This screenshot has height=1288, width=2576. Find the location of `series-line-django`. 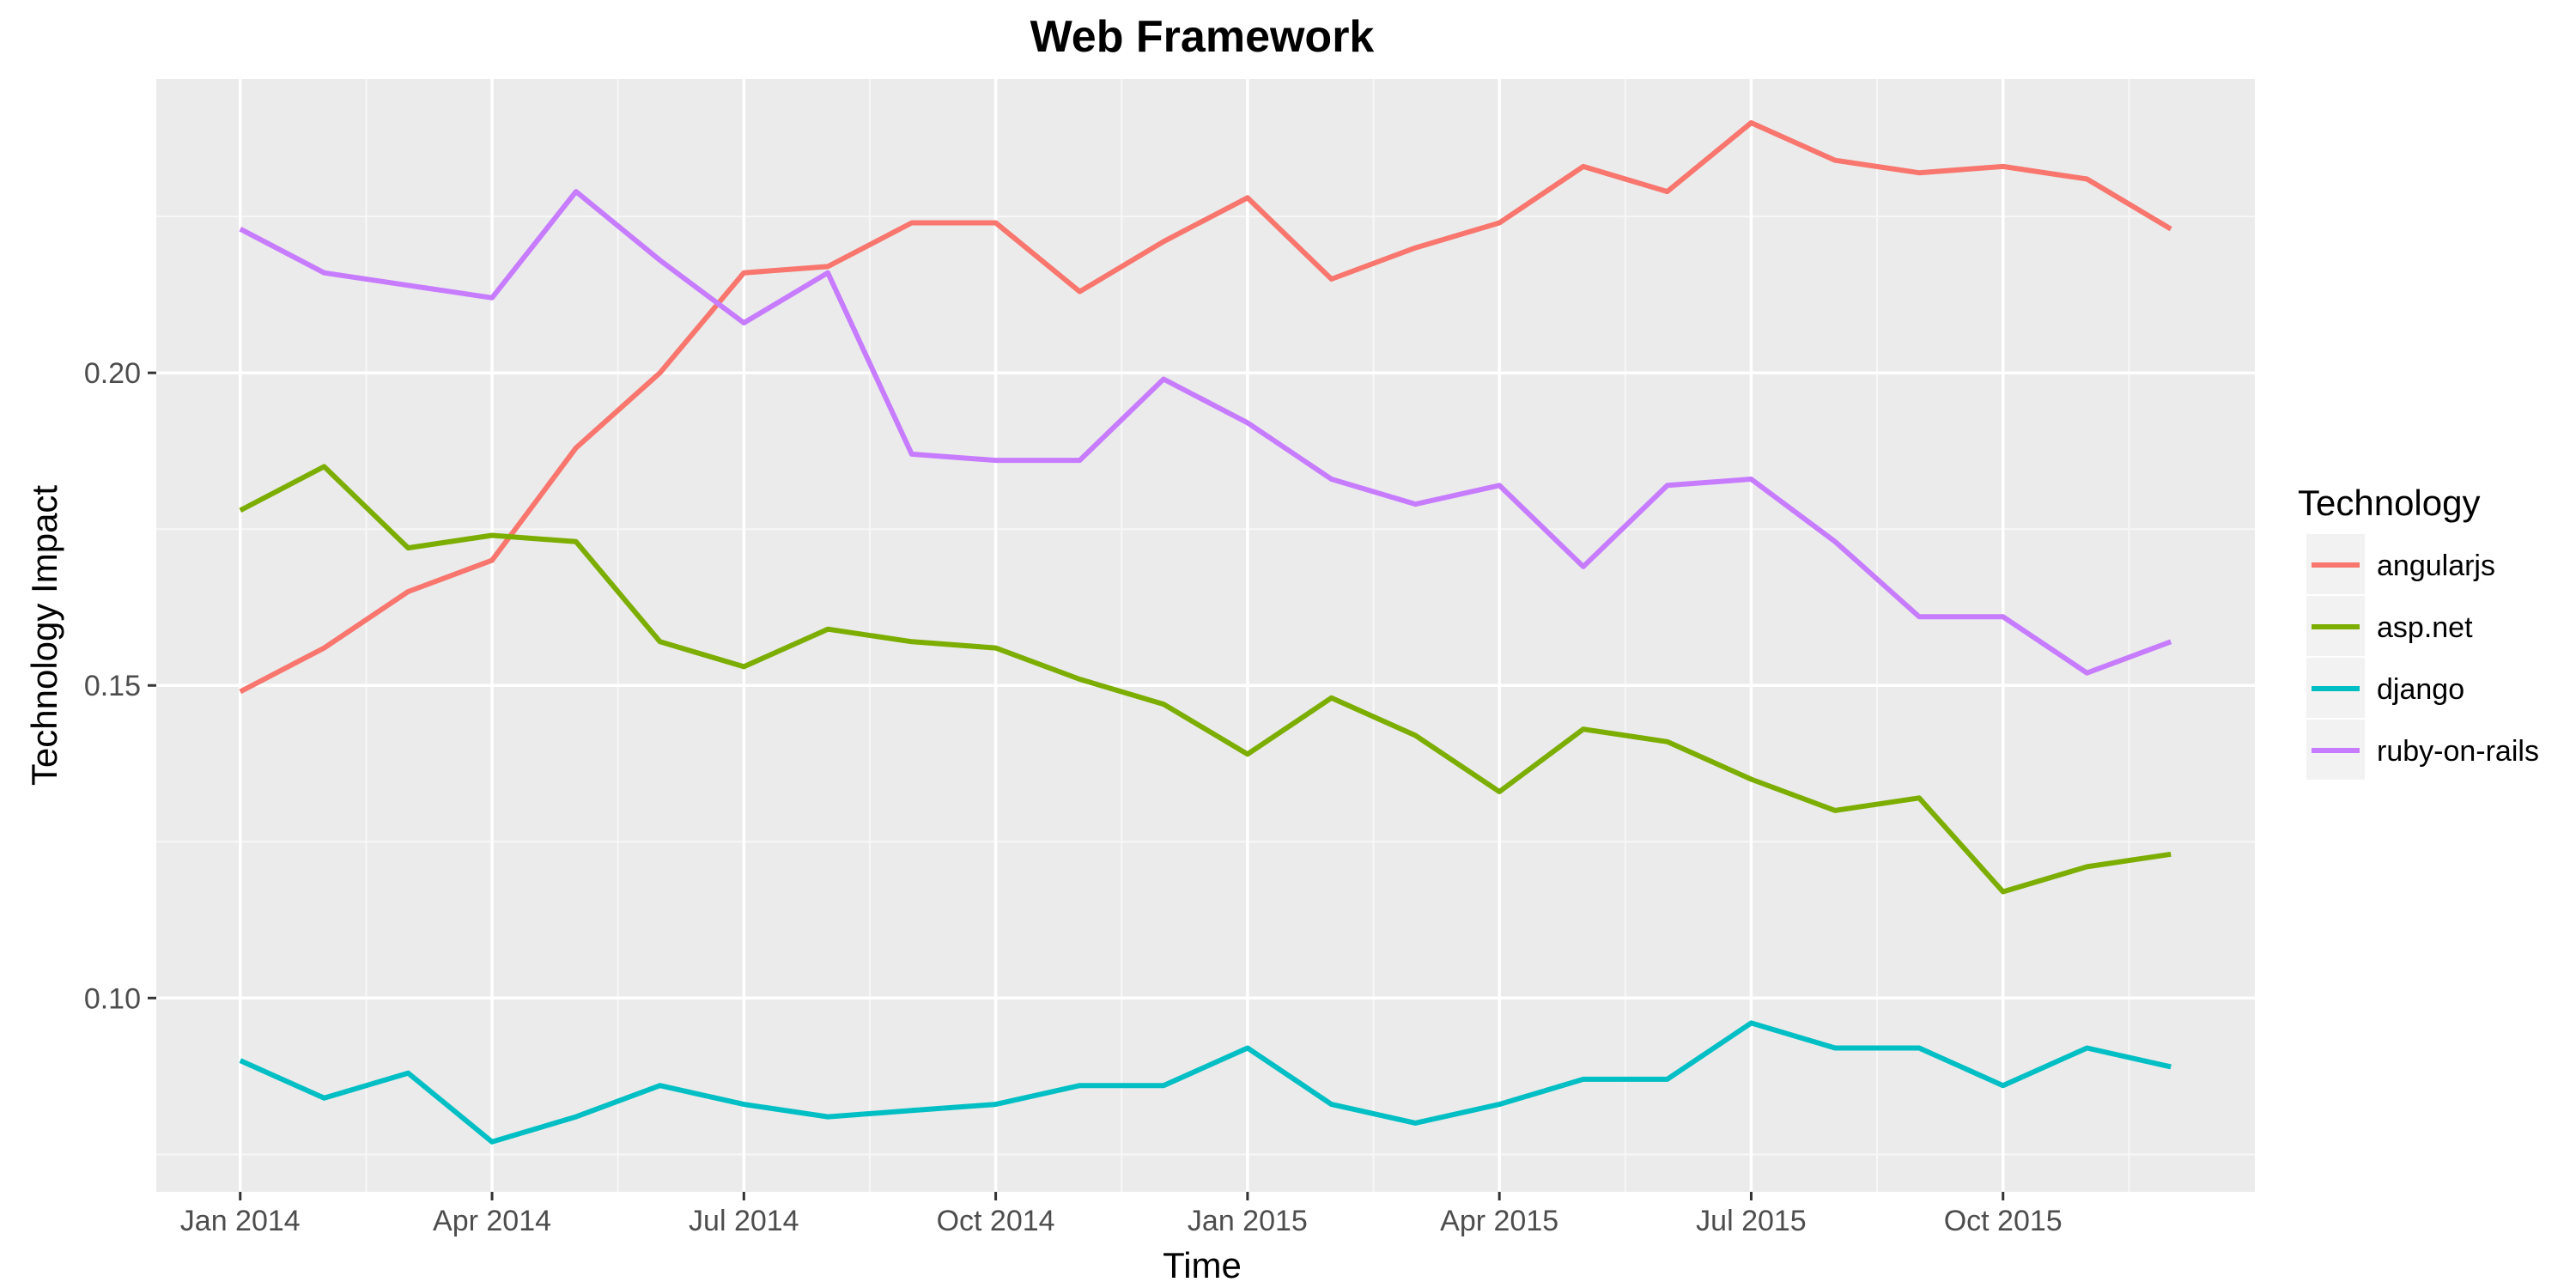

series-line-django is located at coordinates (1206, 1082).